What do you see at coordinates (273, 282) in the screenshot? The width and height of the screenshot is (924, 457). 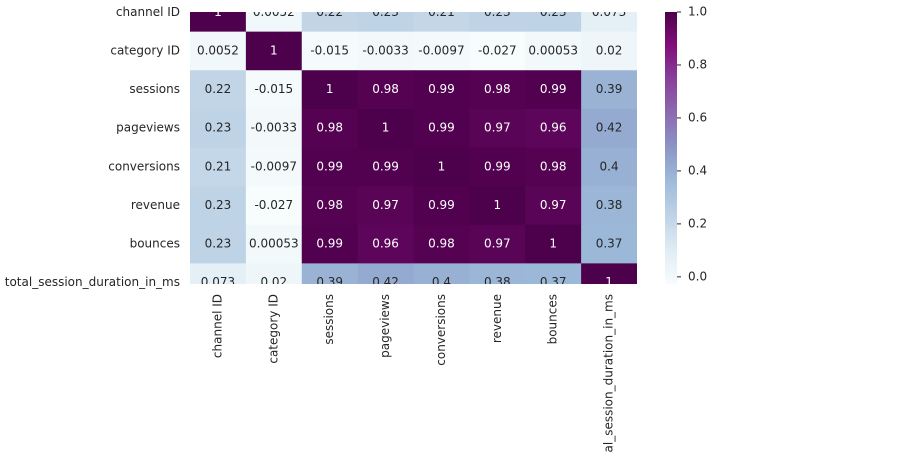 I see `cell-label: 0.02` at bounding box center [273, 282].